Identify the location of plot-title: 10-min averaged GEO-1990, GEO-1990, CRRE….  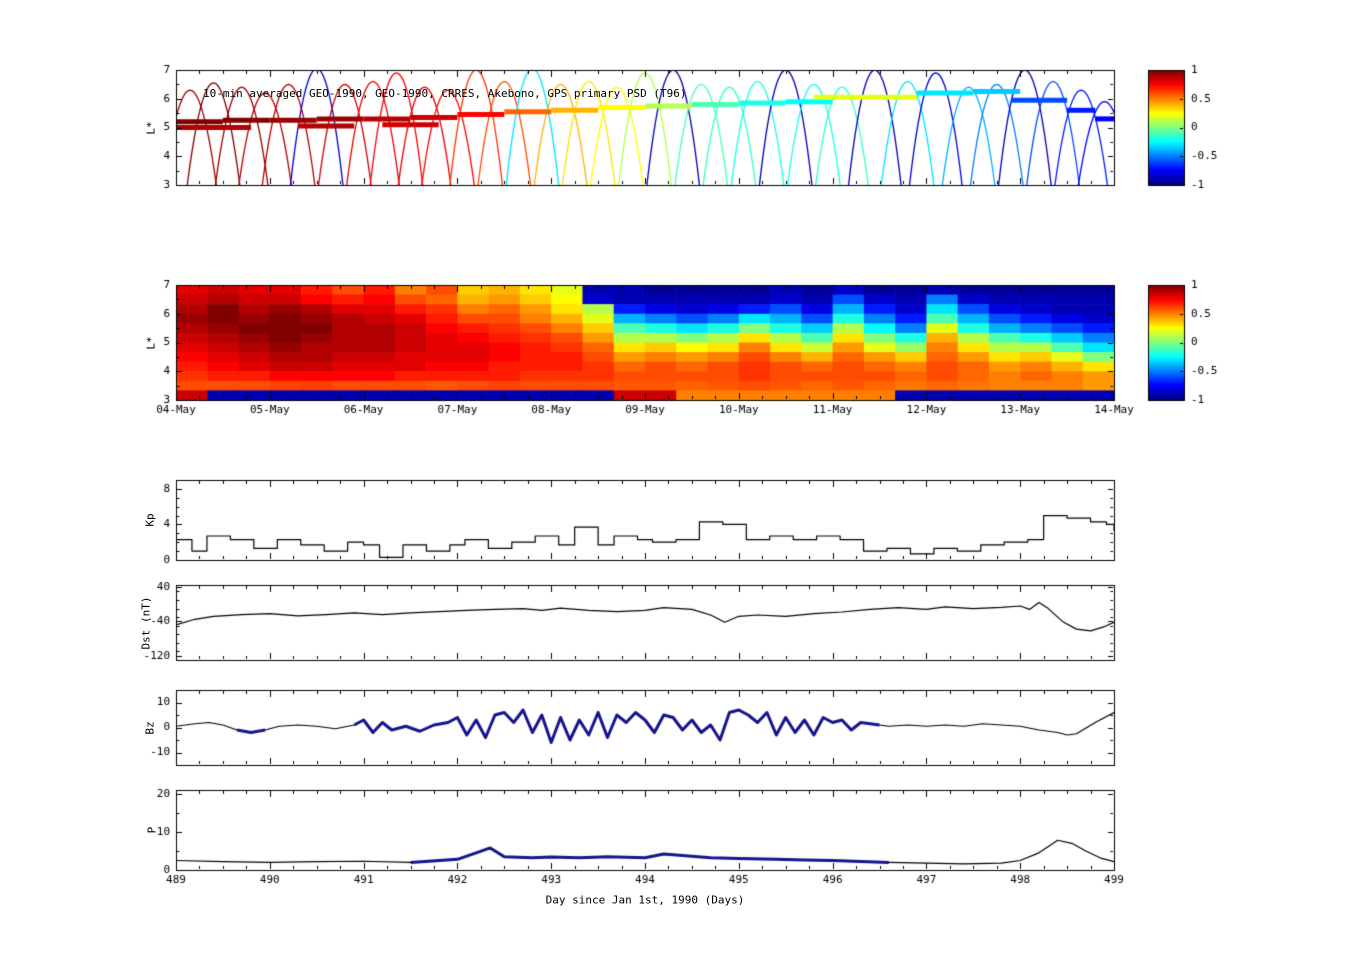
(445, 93).